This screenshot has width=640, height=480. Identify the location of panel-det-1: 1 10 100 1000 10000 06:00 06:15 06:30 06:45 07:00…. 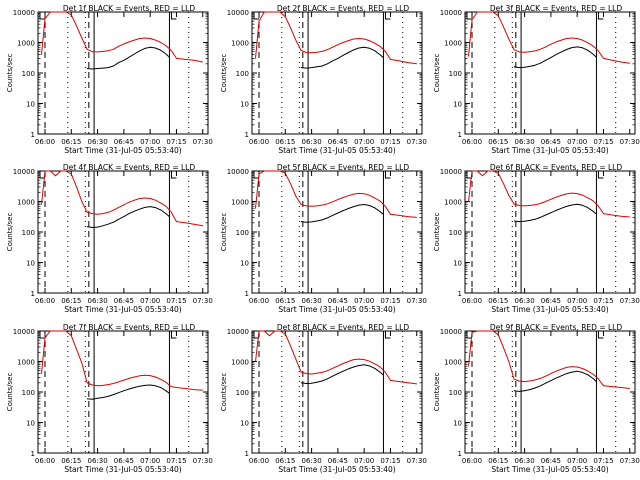
(109, 79).